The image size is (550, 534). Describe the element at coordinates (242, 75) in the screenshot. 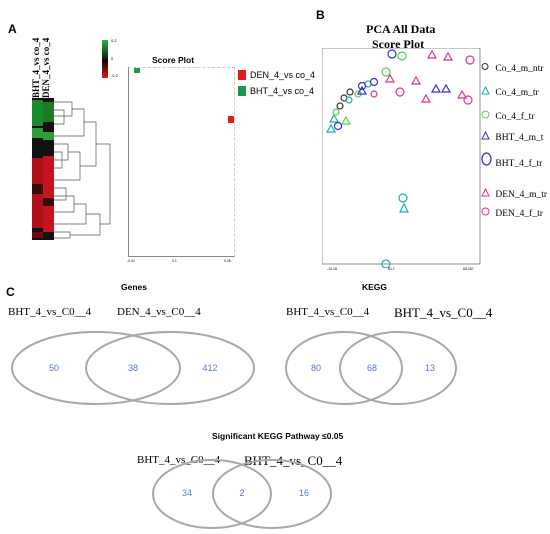

I see `legend-swatch-den` at that location.